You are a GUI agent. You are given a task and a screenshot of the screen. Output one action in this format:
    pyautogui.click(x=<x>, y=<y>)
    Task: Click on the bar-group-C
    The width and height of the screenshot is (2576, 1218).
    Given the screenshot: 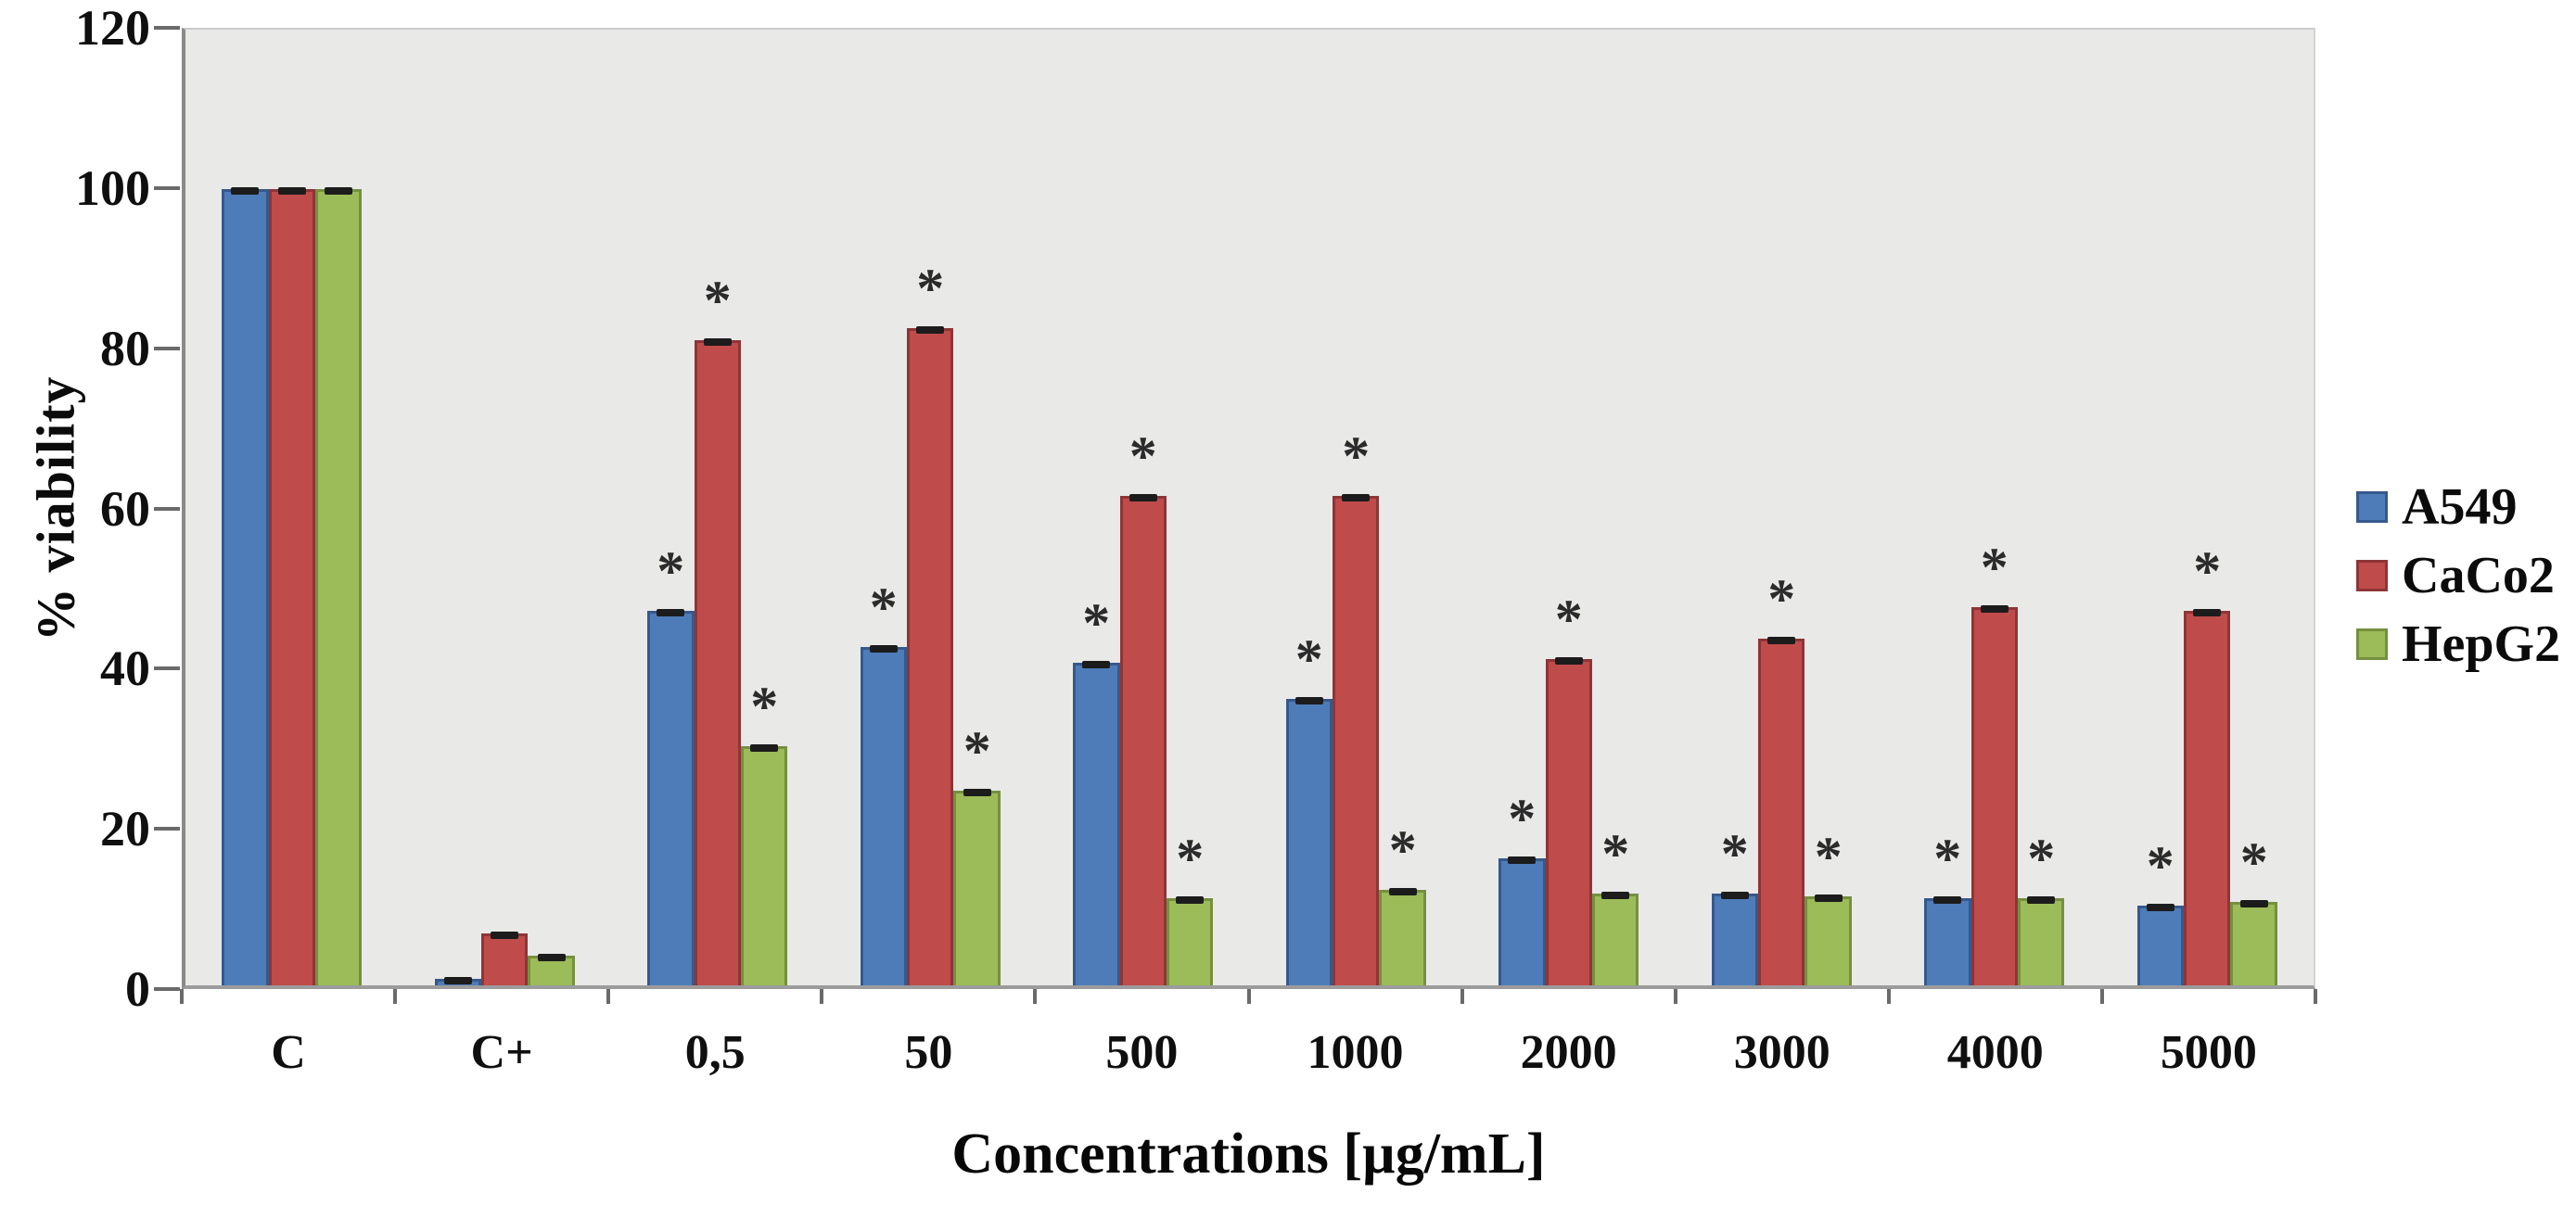 What is the action you would take?
    pyautogui.click(x=292, y=507)
    